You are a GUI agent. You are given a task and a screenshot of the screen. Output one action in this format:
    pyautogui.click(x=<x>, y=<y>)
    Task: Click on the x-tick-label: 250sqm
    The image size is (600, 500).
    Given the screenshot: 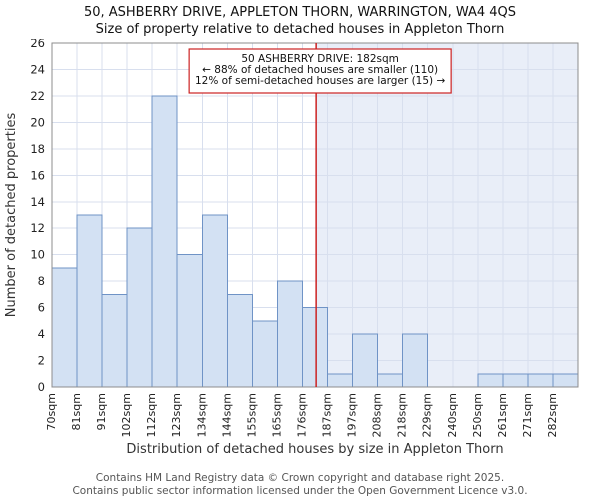 What is the action you would take?
    pyautogui.click(x=477, y=415)
    